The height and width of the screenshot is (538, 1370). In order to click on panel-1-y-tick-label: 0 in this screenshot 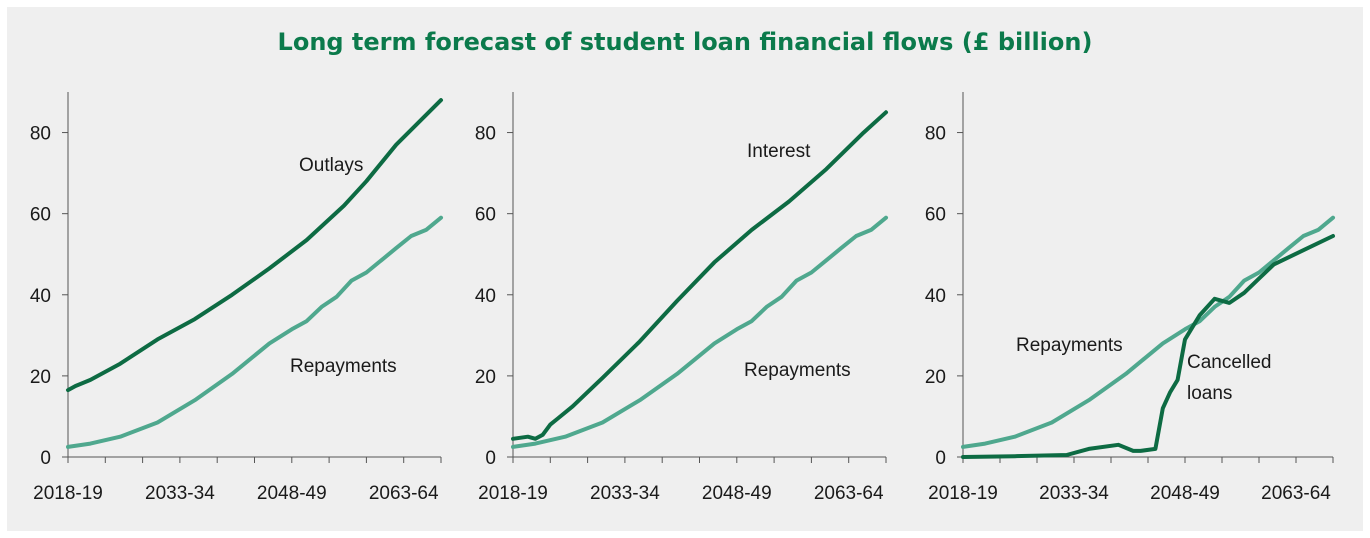, I will do `click(45, 458)`.